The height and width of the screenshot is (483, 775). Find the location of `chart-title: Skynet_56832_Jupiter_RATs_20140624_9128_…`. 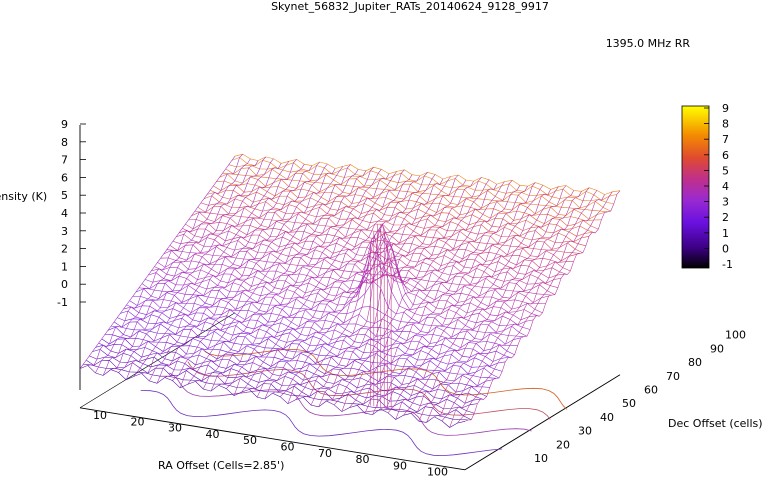

chart-title: Skynet_56832_Jupiter_RATs_20140624_9128_… is located at coordinates (410, 6).